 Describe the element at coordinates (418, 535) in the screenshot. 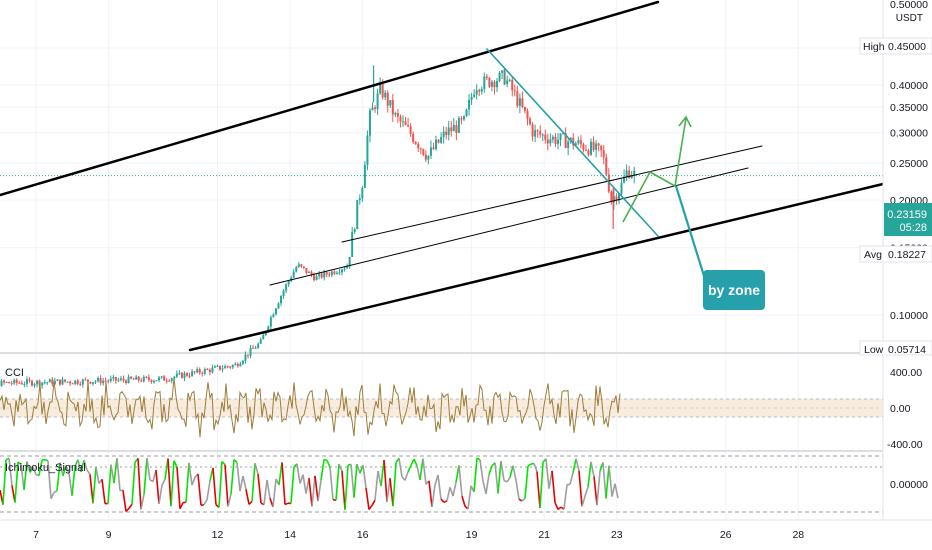

I see `time-axis-labels: 7 9 12 14 16 19 21 23 26 28` at that location.